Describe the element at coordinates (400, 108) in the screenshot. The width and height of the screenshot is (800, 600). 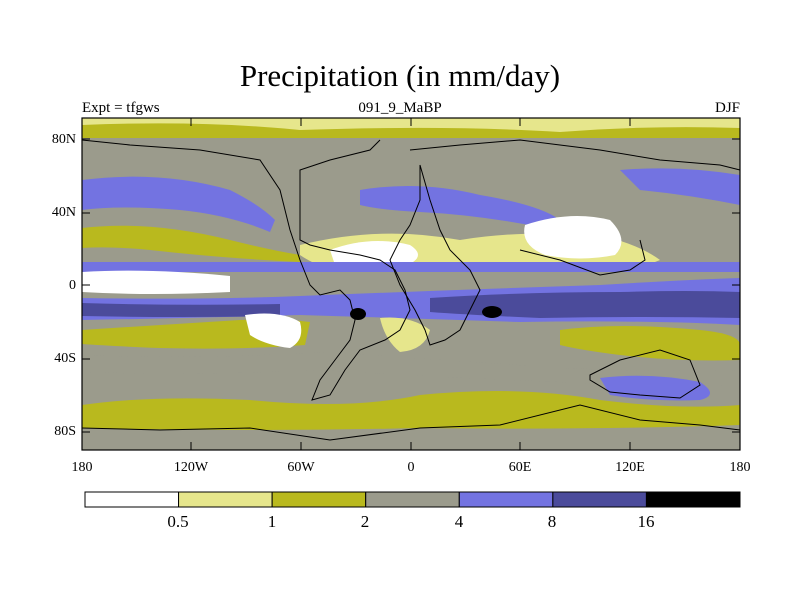
I see `experiment-id-label: 091_9_MaBP` at that location.